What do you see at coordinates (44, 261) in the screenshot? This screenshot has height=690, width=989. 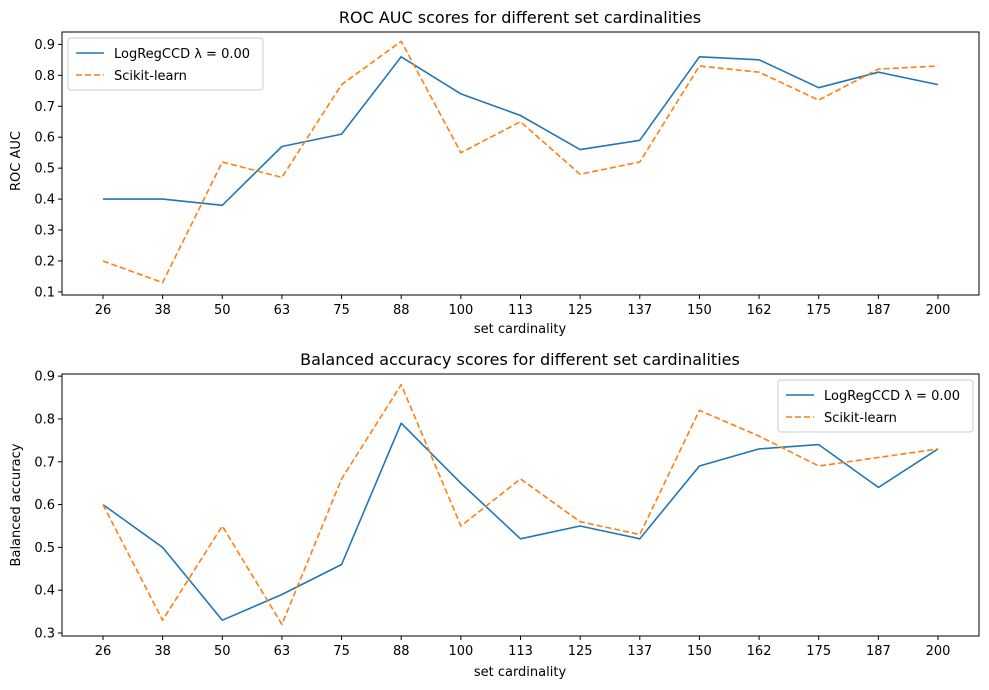 I see `y-tick-label: 0.2` at bounding box center [44, 261].